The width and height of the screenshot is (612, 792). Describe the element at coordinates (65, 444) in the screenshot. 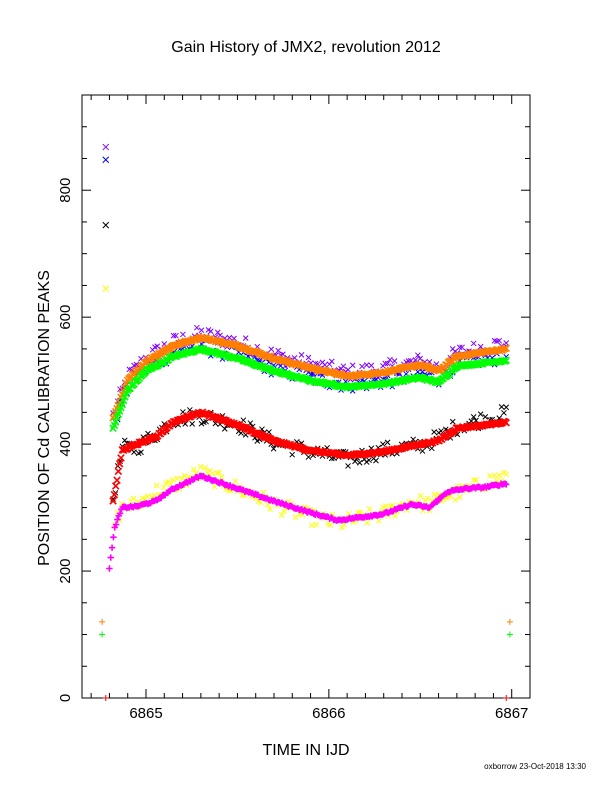

I see `y-tick-label: 400` at that location.